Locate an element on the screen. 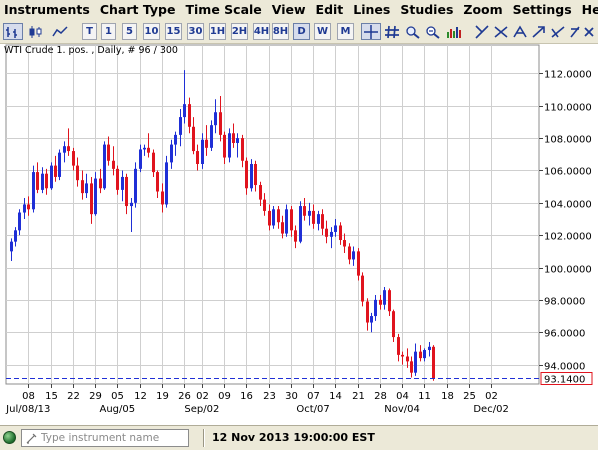 Image resolution: width=598 pixels, height=450 pixels. timescale-2h: 2H is located at coordinates (239, 31).